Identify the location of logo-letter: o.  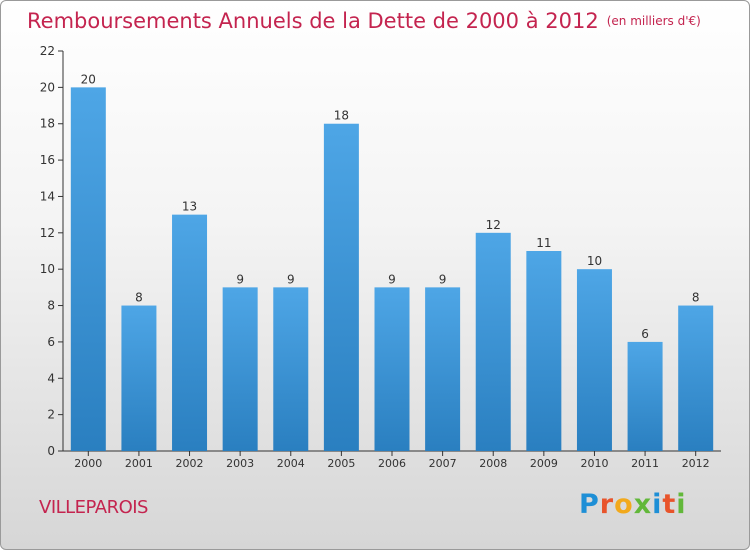
(624, 504).